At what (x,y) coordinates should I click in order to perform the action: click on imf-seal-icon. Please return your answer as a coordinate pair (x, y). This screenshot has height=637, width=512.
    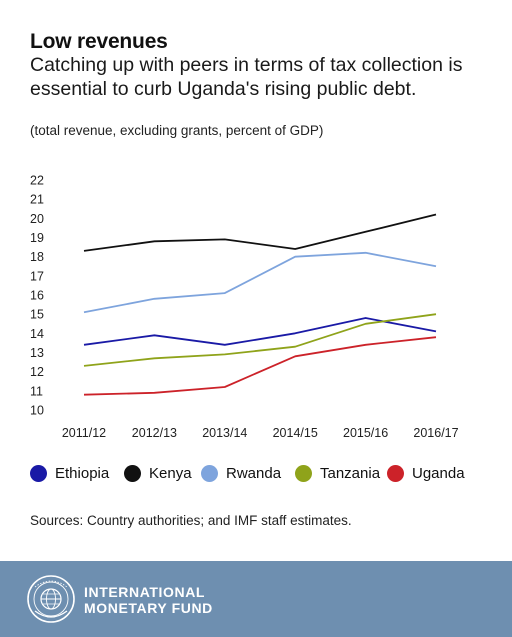
    Looking at the image, I should click on (51, 599).